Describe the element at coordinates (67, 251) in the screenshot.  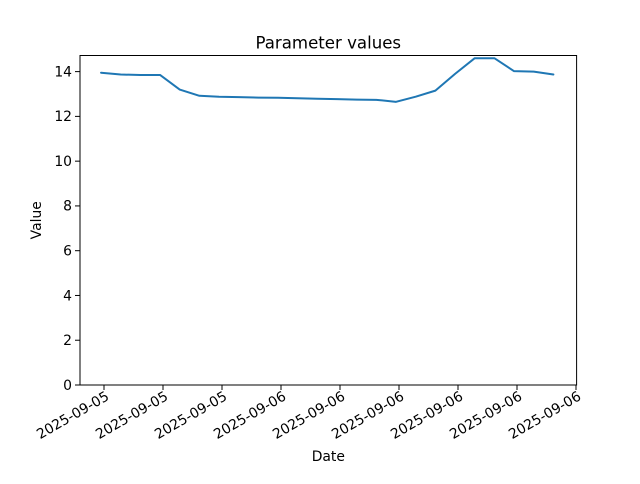
I see `y-tick-label: 6` at that location.